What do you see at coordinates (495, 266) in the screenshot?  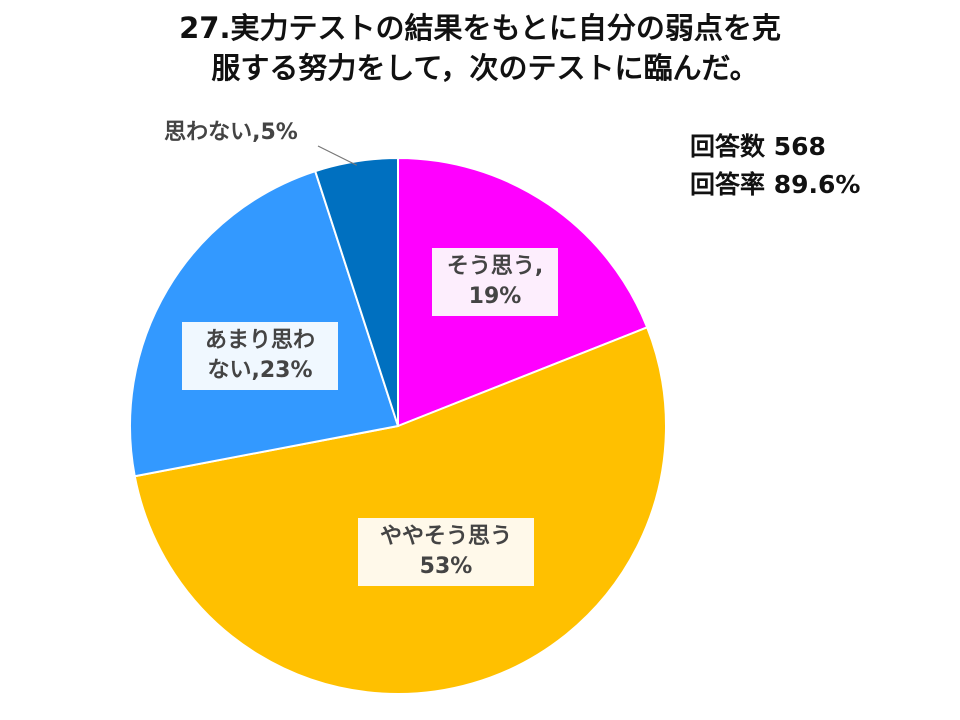 I see `slice-label-line1: そう思う,` at bounding box center [495, 266].